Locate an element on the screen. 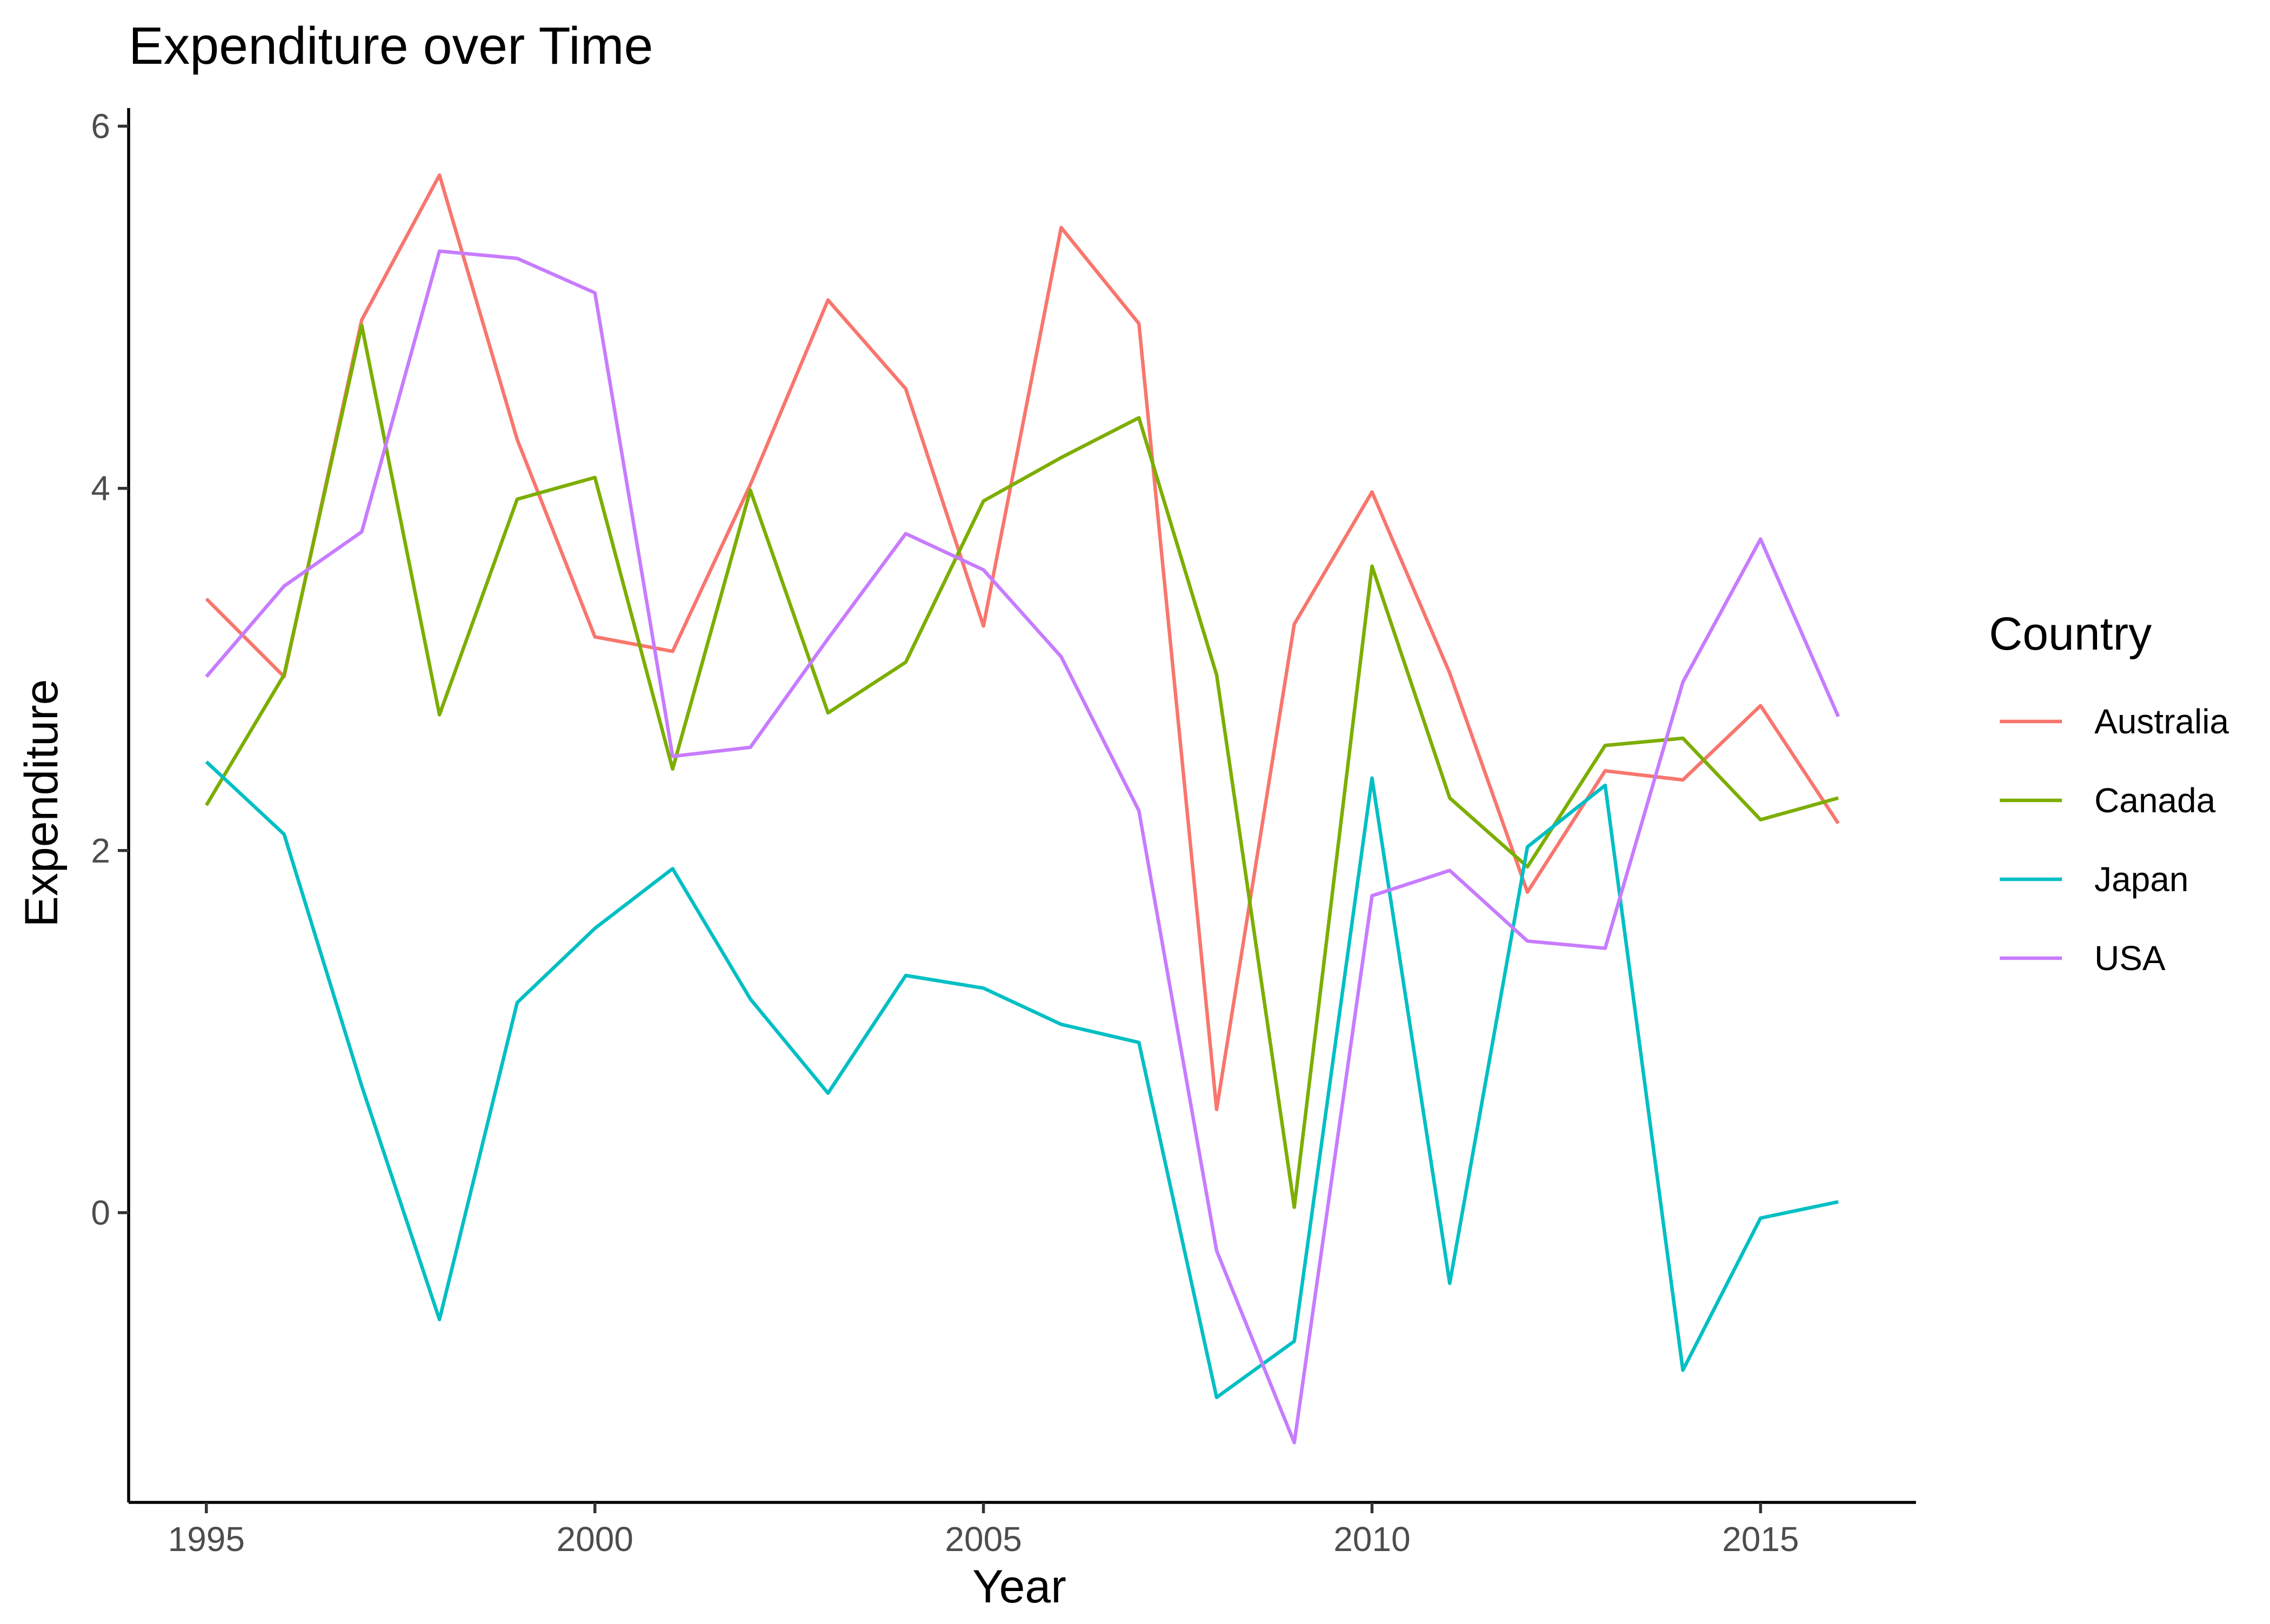 The image size is (2270, 1624). x-tick-label-2000: 2000 is located at coordinates (595, 1539).